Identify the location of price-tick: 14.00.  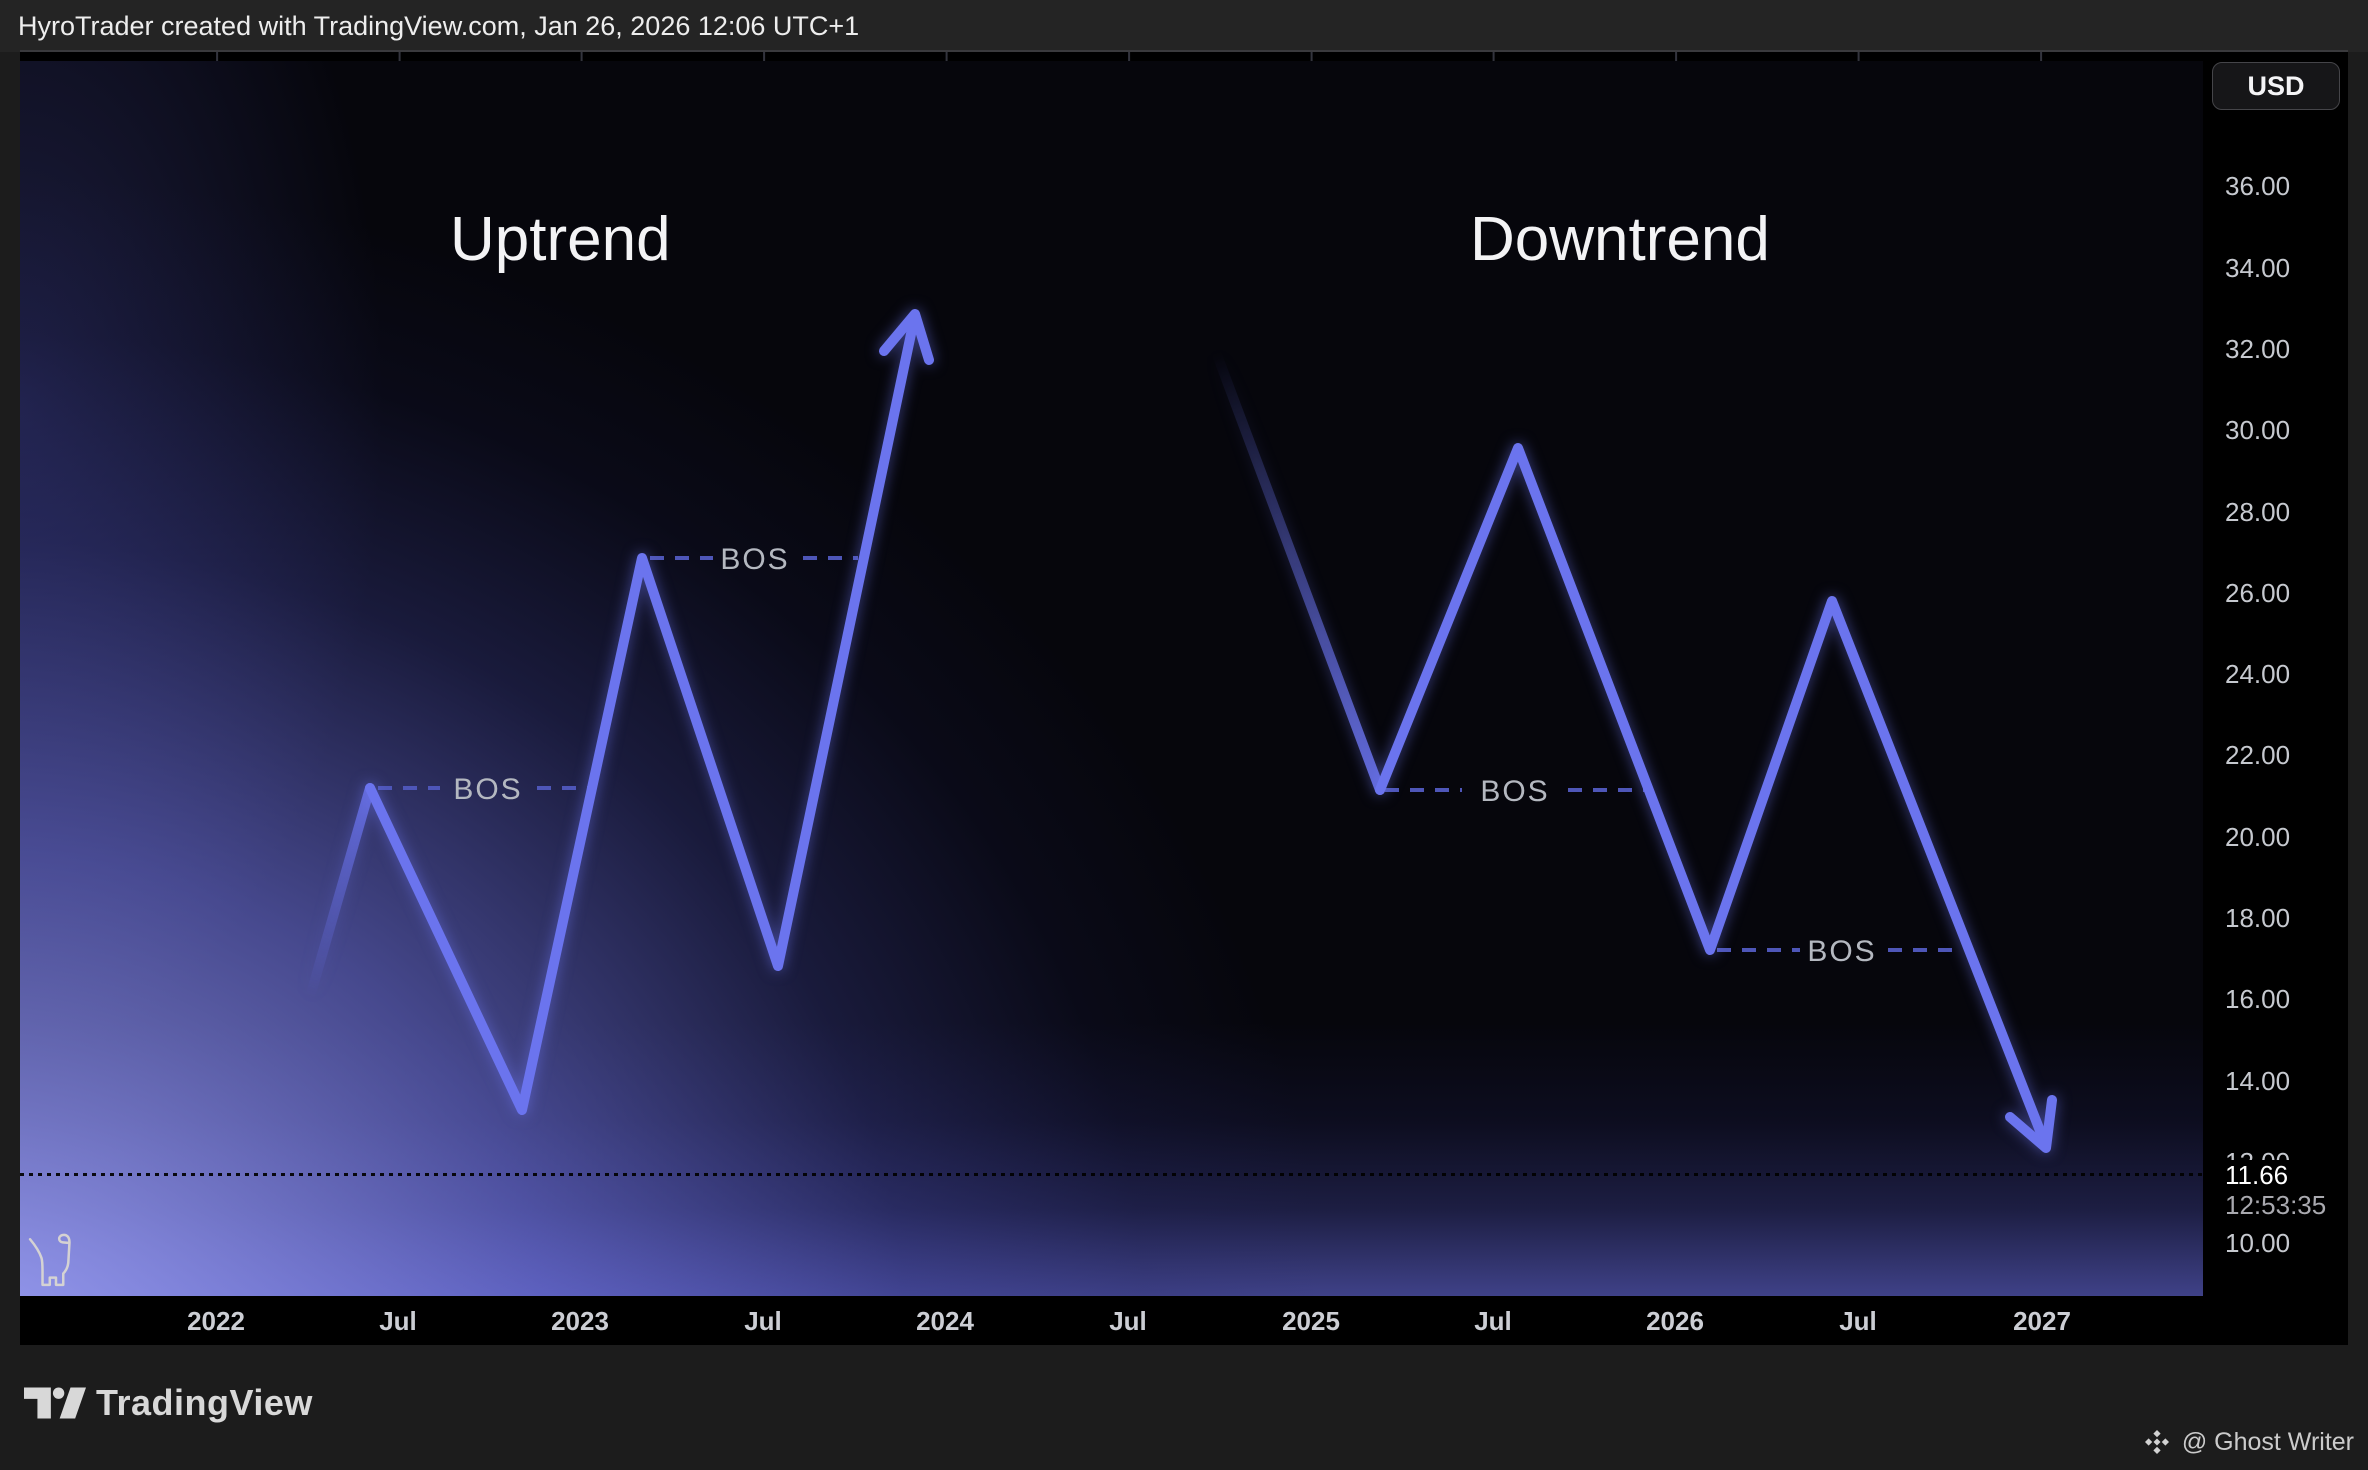
(2258, 1081).